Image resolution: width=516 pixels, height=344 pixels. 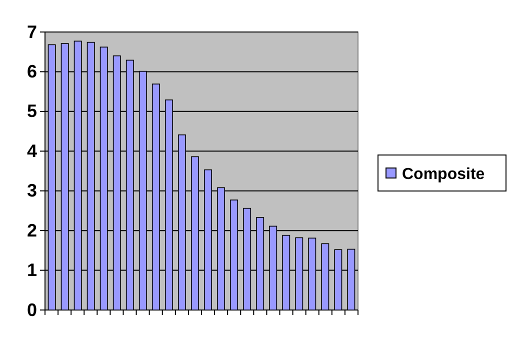 What do you see at coordinates (31, 111) in the screenshot?
I see `y-tick-label: 5` at bounding box center [31, 111].